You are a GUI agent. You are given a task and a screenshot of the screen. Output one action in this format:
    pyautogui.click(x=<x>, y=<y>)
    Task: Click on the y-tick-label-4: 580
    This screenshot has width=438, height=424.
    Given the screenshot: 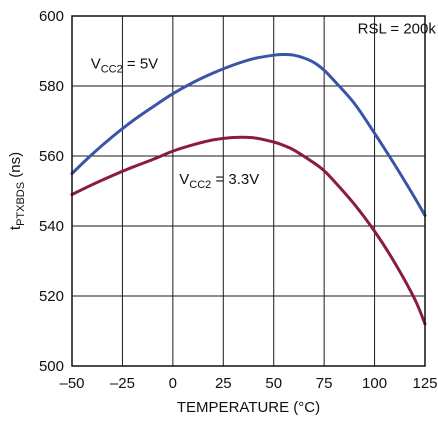 What is the action you would take?
    pyautogui.click(x=51, y=86)
    